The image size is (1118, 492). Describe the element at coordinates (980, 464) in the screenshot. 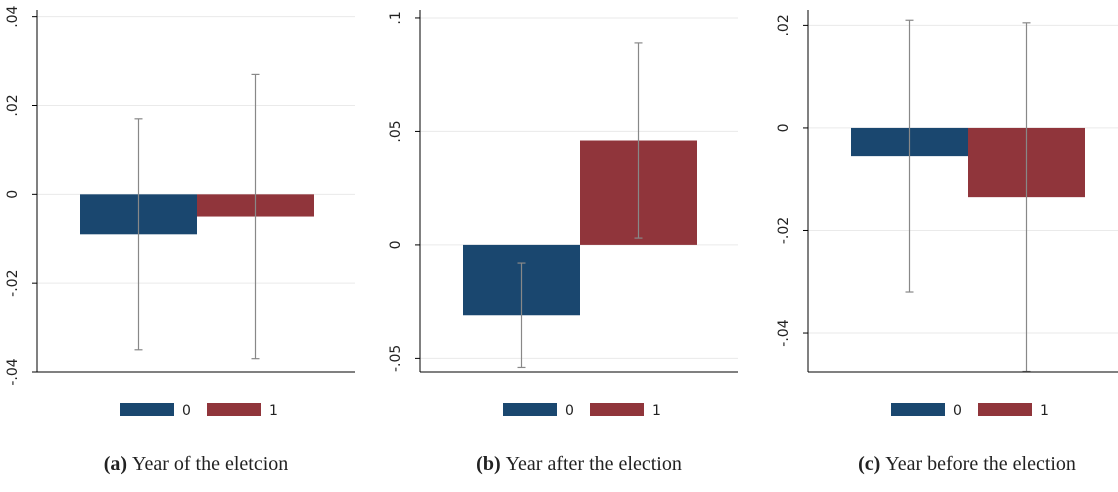

I see `caption-text: Year before the election` at that location.